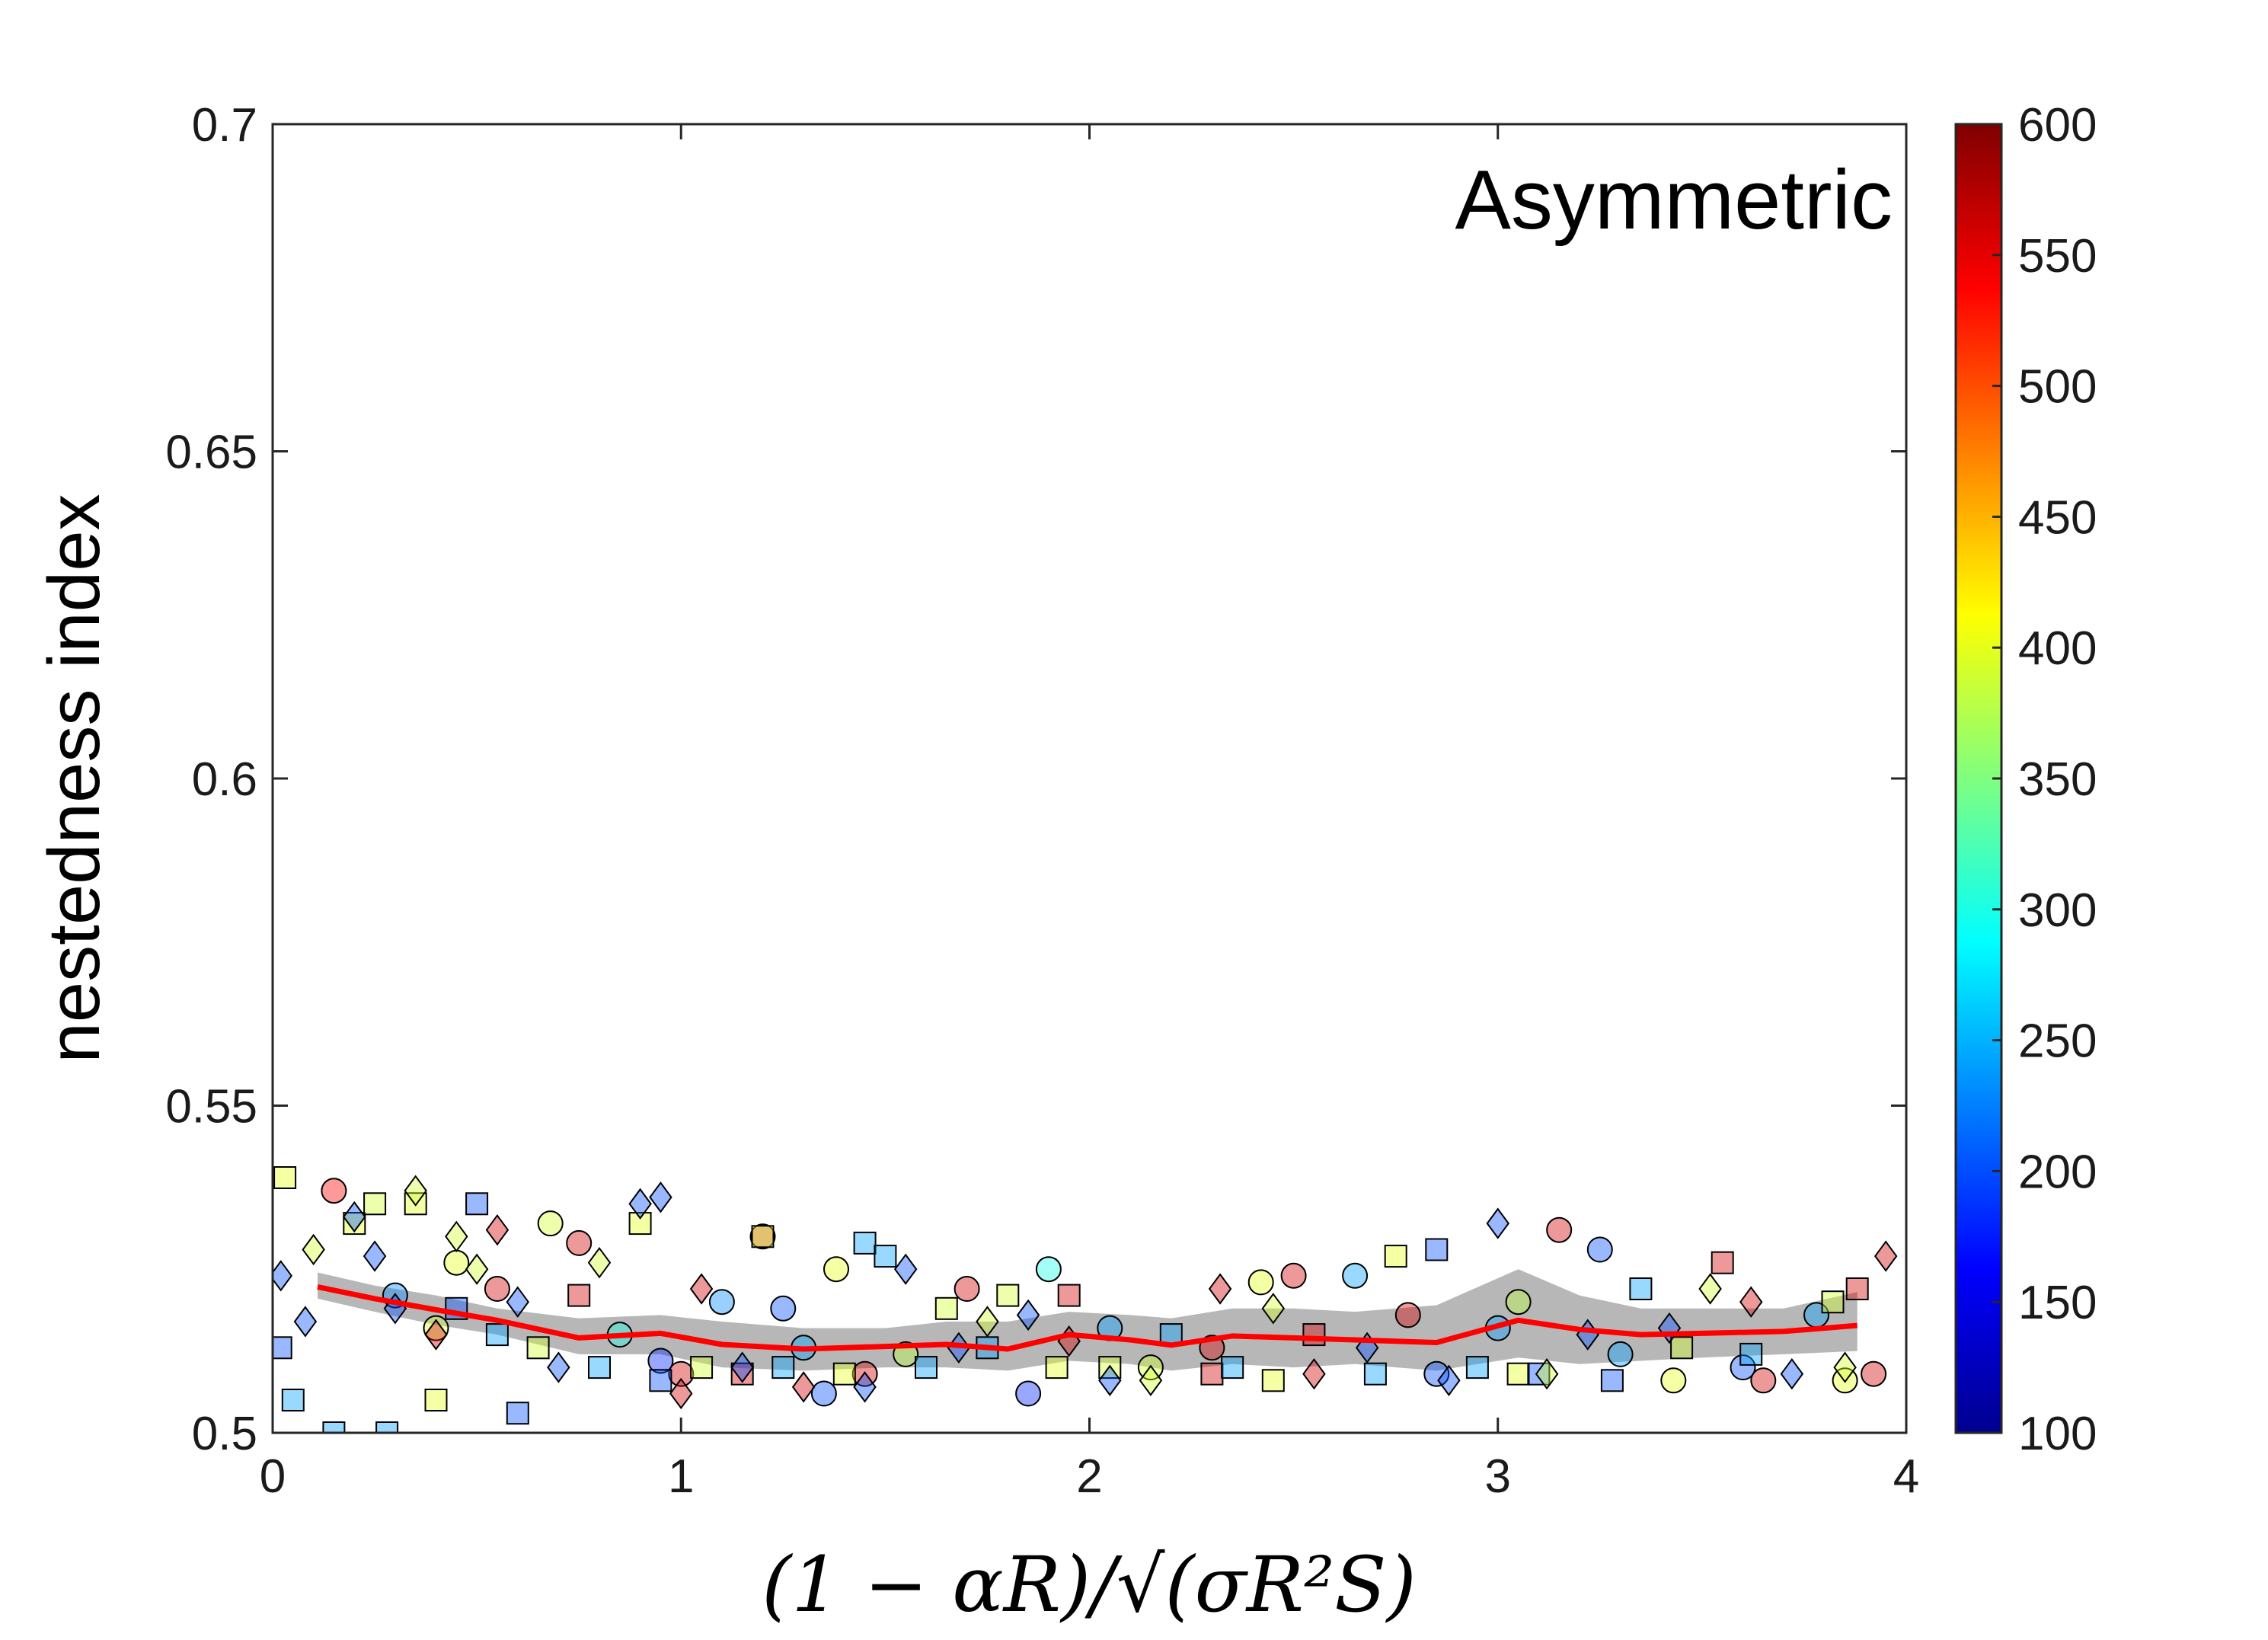 The image size is (2268, 1640). I want to click on y-tick-label: 0.65, so click(211, 453).